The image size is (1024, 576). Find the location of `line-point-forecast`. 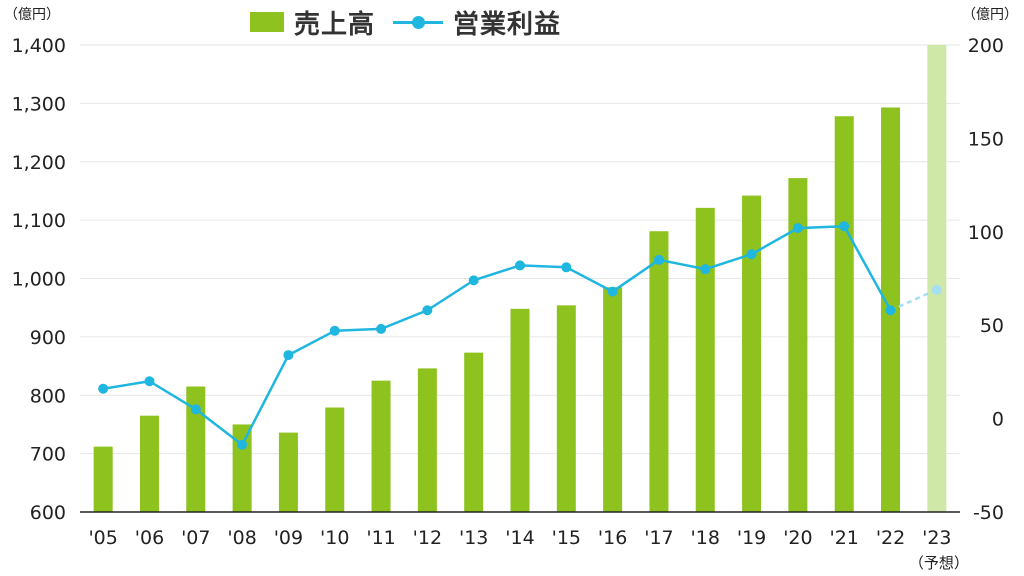

line-point-forecast is located at coordinates (936, 289).